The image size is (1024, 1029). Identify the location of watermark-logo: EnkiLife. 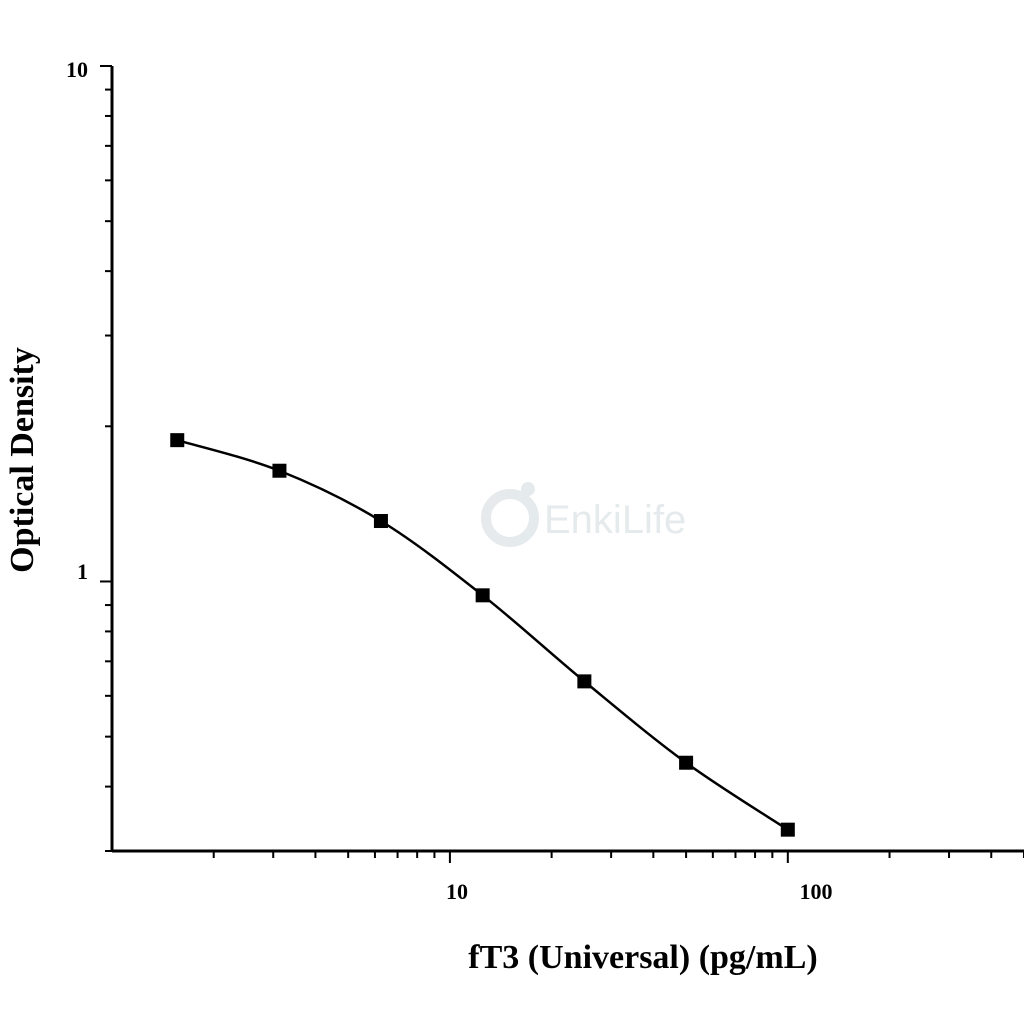
(583, 514).